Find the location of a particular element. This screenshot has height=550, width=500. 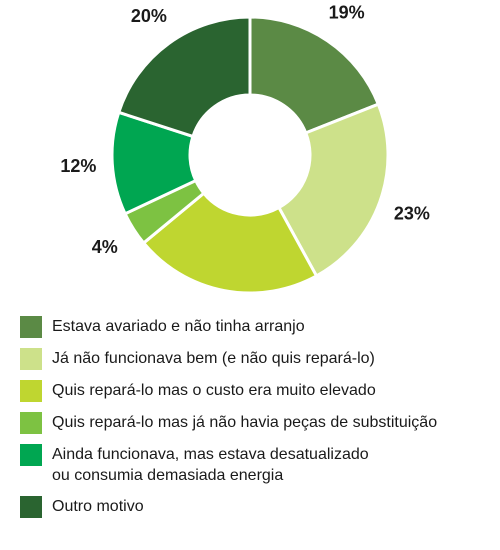

slice-label-3: 4% is located at coordinates (105, 247).